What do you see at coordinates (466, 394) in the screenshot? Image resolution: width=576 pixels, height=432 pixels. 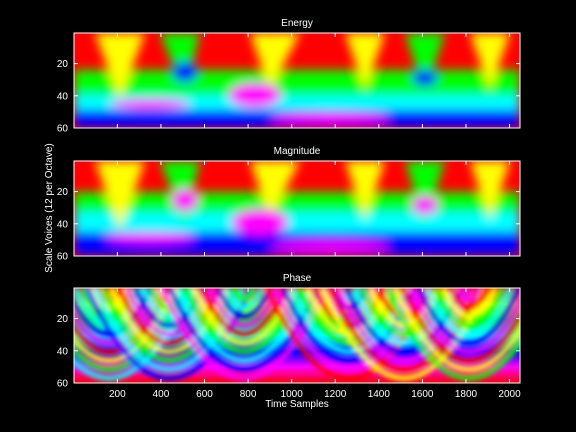 I see `xtick-label: 1800` at bounding box center [466, 394].